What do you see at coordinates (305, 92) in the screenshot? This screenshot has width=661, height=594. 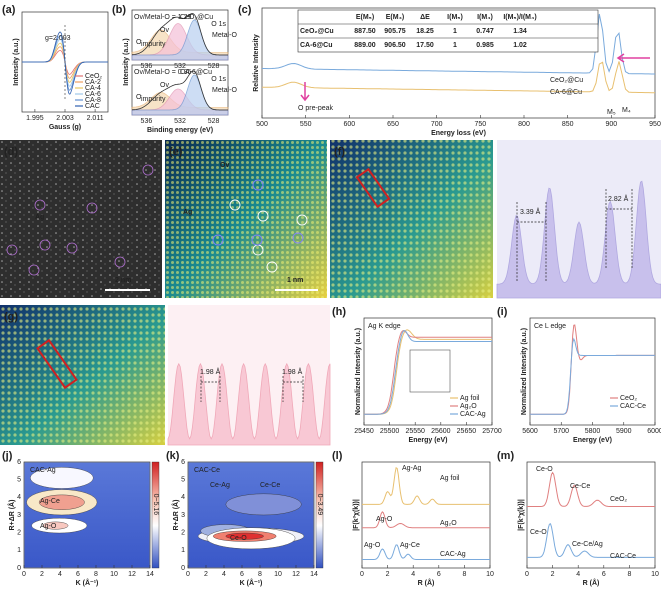 I see `arrow` at bounding box center [305, 92].